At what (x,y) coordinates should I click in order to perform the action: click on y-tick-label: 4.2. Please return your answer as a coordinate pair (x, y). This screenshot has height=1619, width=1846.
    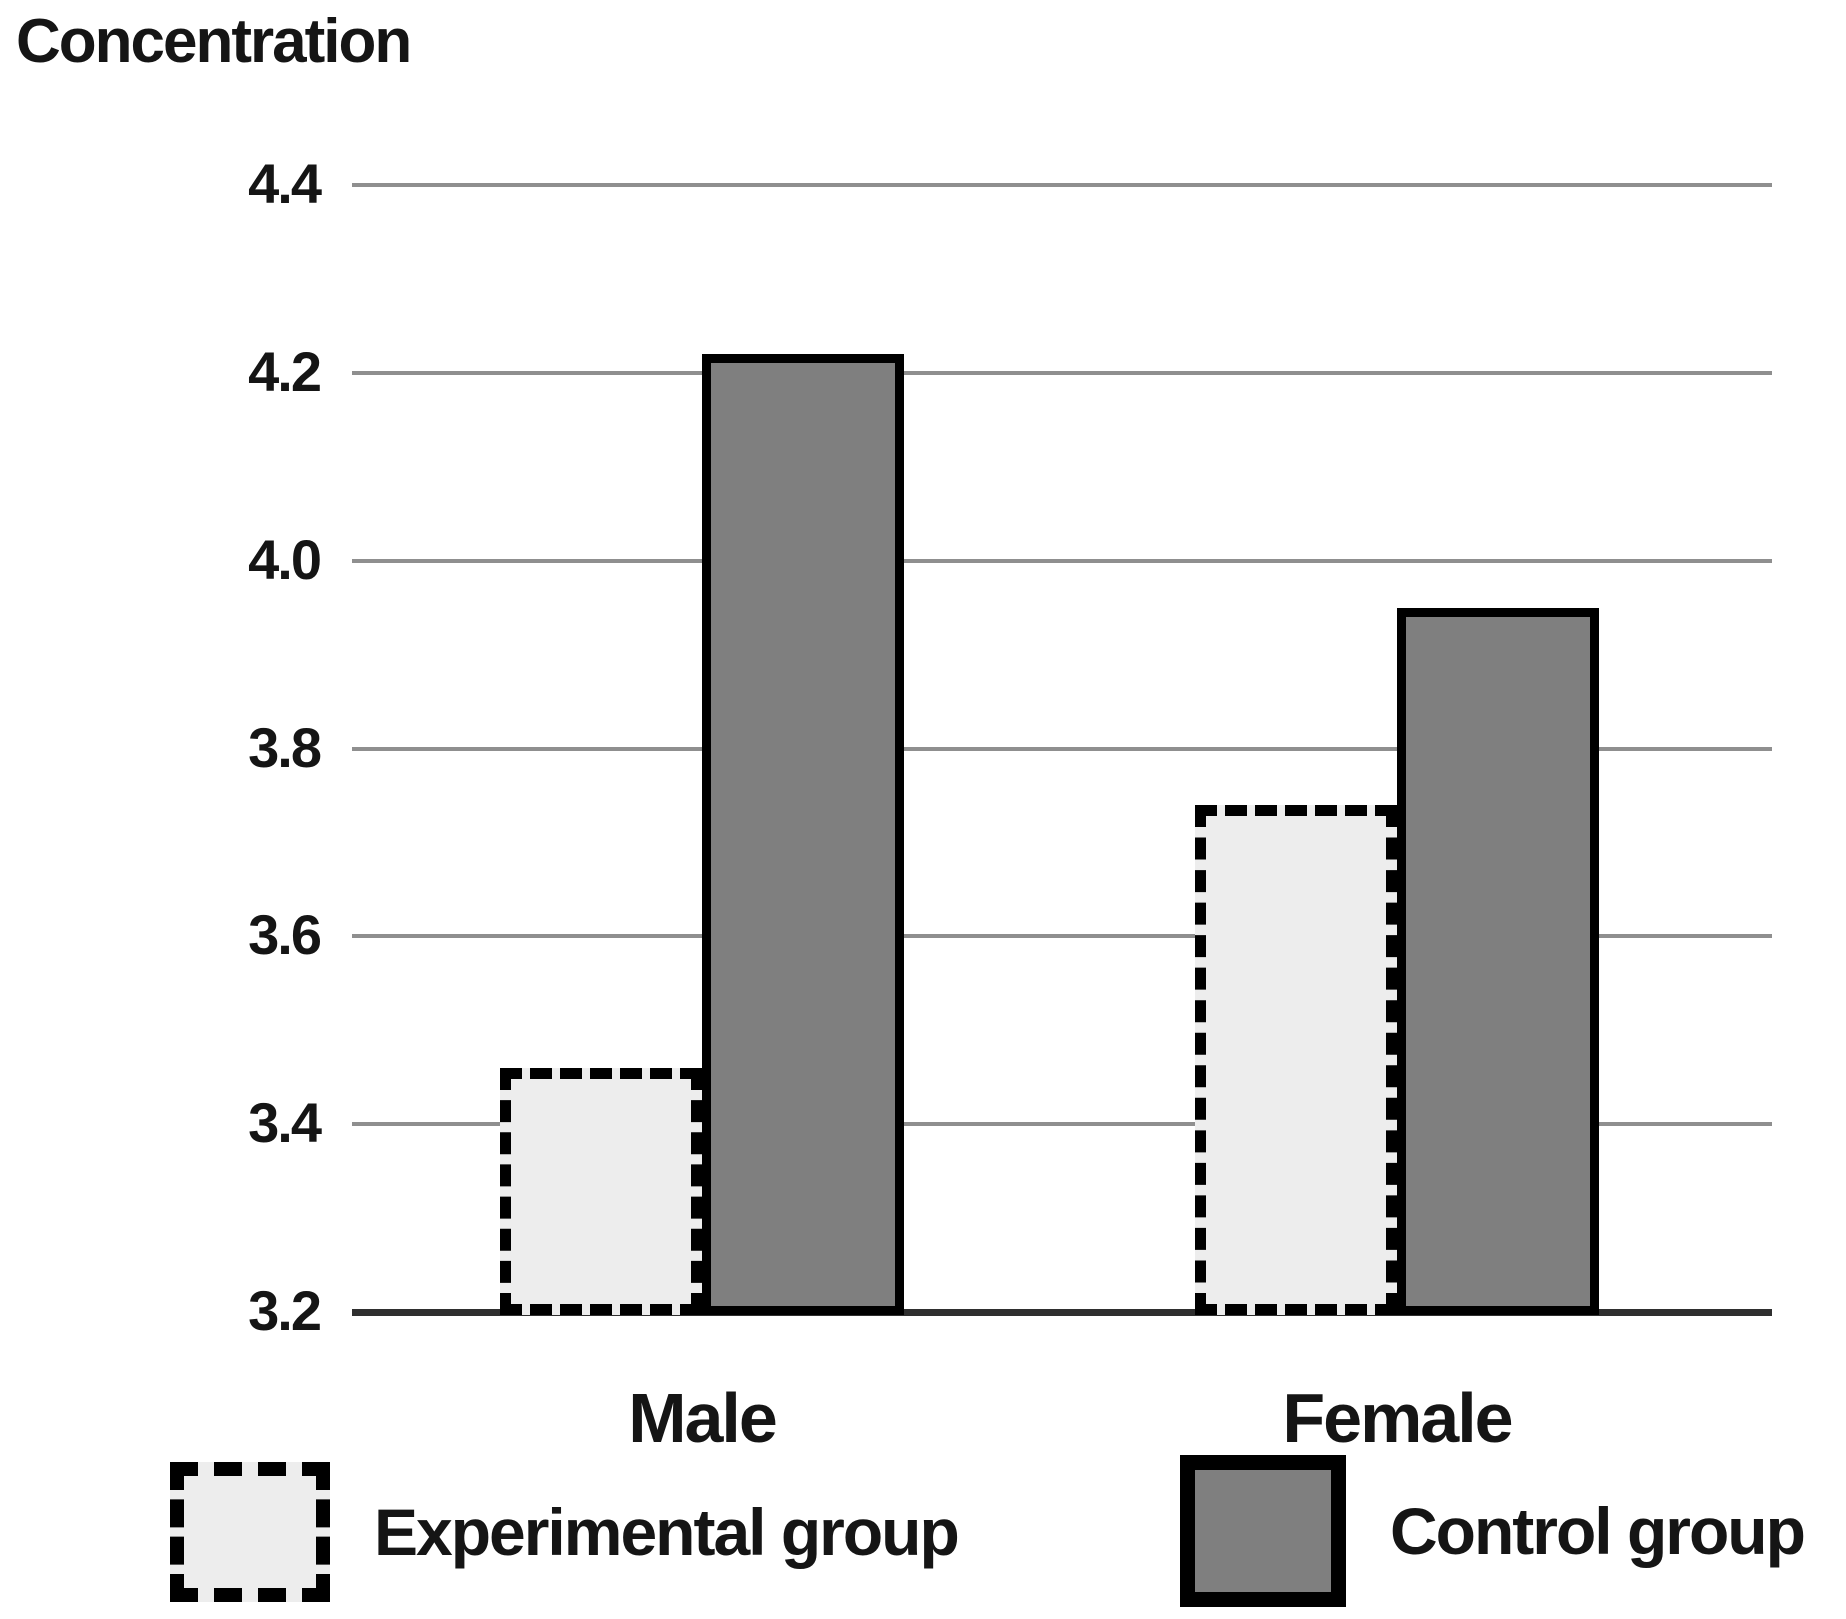
    Looking at the image, I should click on (285, 372).